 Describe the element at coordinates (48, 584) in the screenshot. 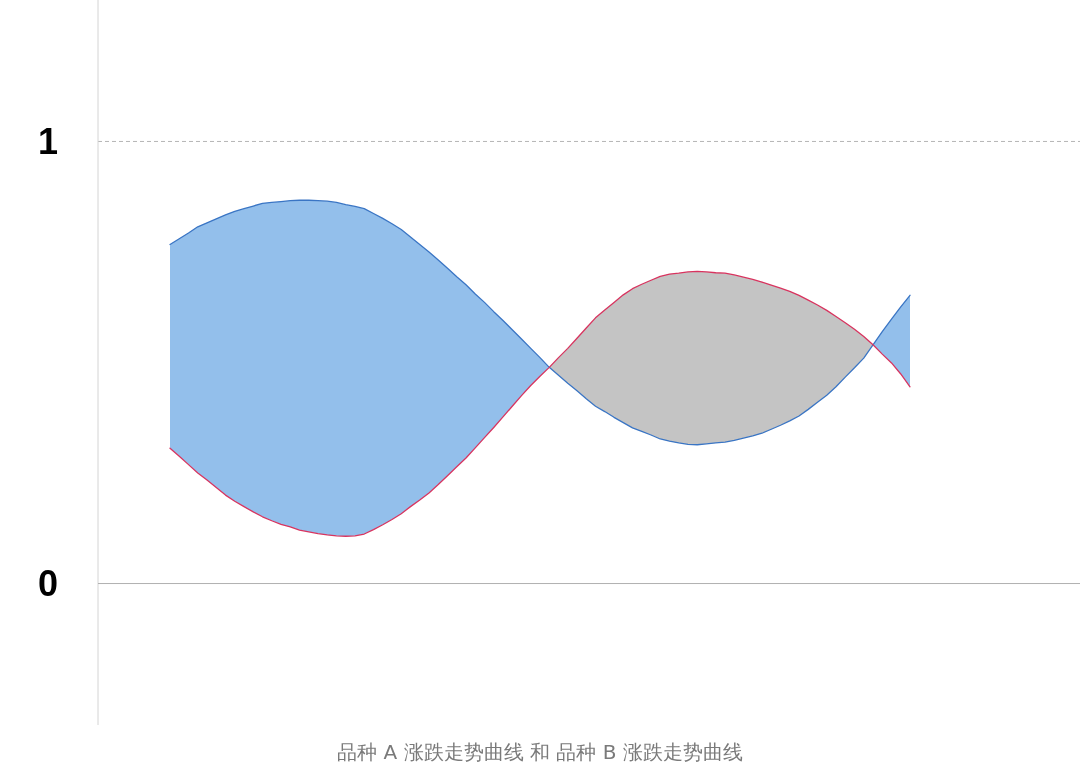

I see `y-tick-label: 0` at that location.